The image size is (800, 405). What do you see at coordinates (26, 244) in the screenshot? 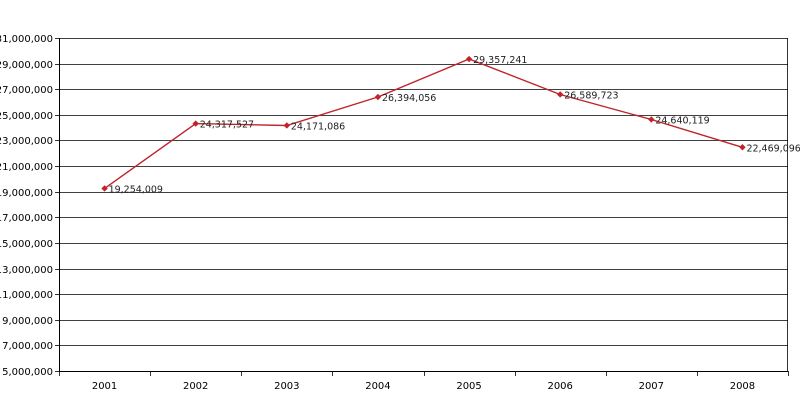
I see `y-tick-label: 15,000,000` at bounding box center [26, 244].